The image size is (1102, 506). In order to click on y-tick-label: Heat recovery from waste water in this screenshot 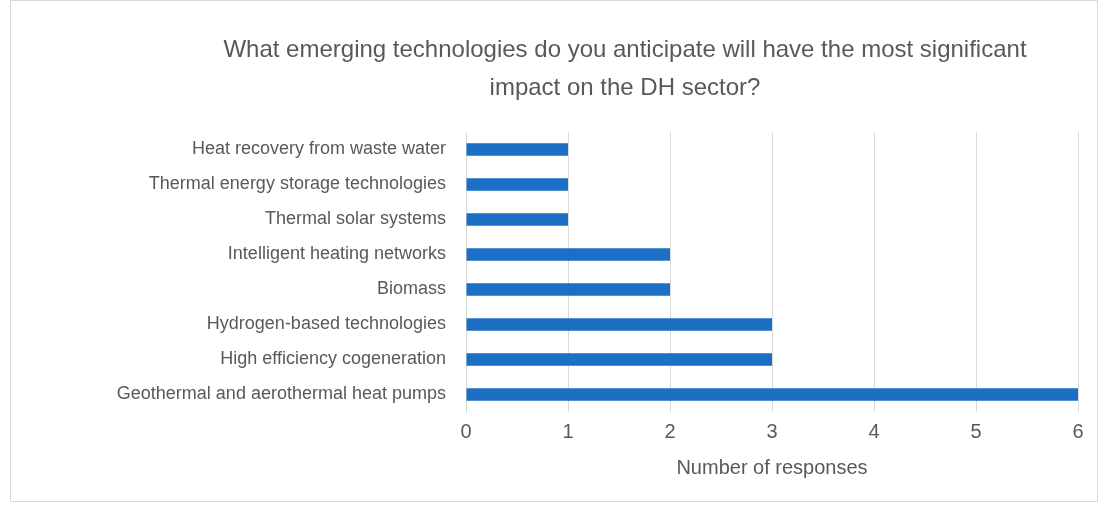, I will do `click(318, 148)`.